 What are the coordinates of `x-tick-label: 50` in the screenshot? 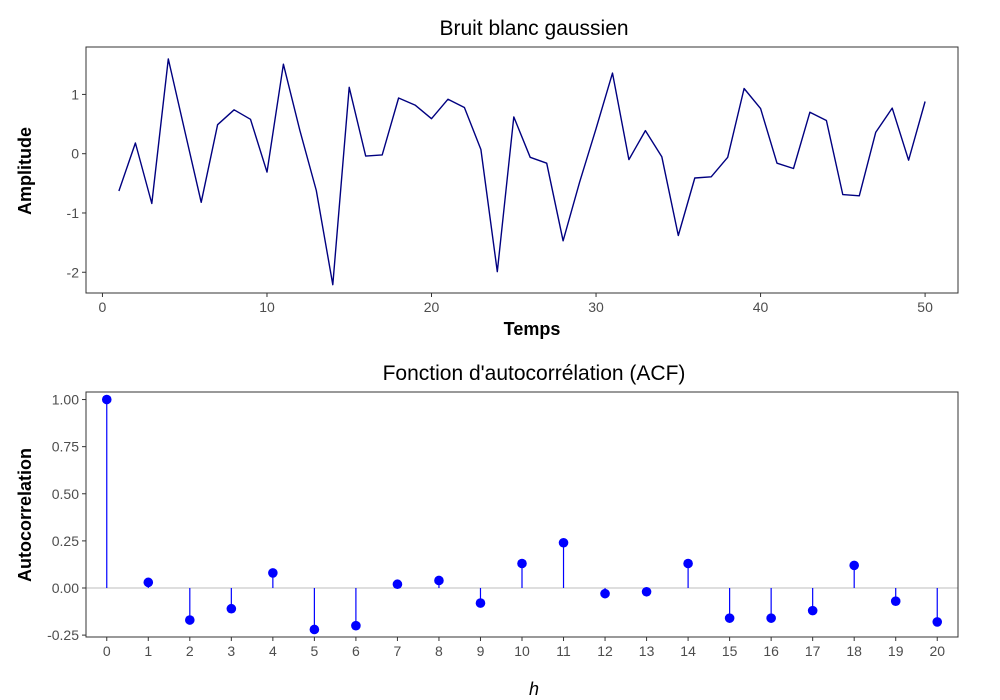 It's located at (925, 307).